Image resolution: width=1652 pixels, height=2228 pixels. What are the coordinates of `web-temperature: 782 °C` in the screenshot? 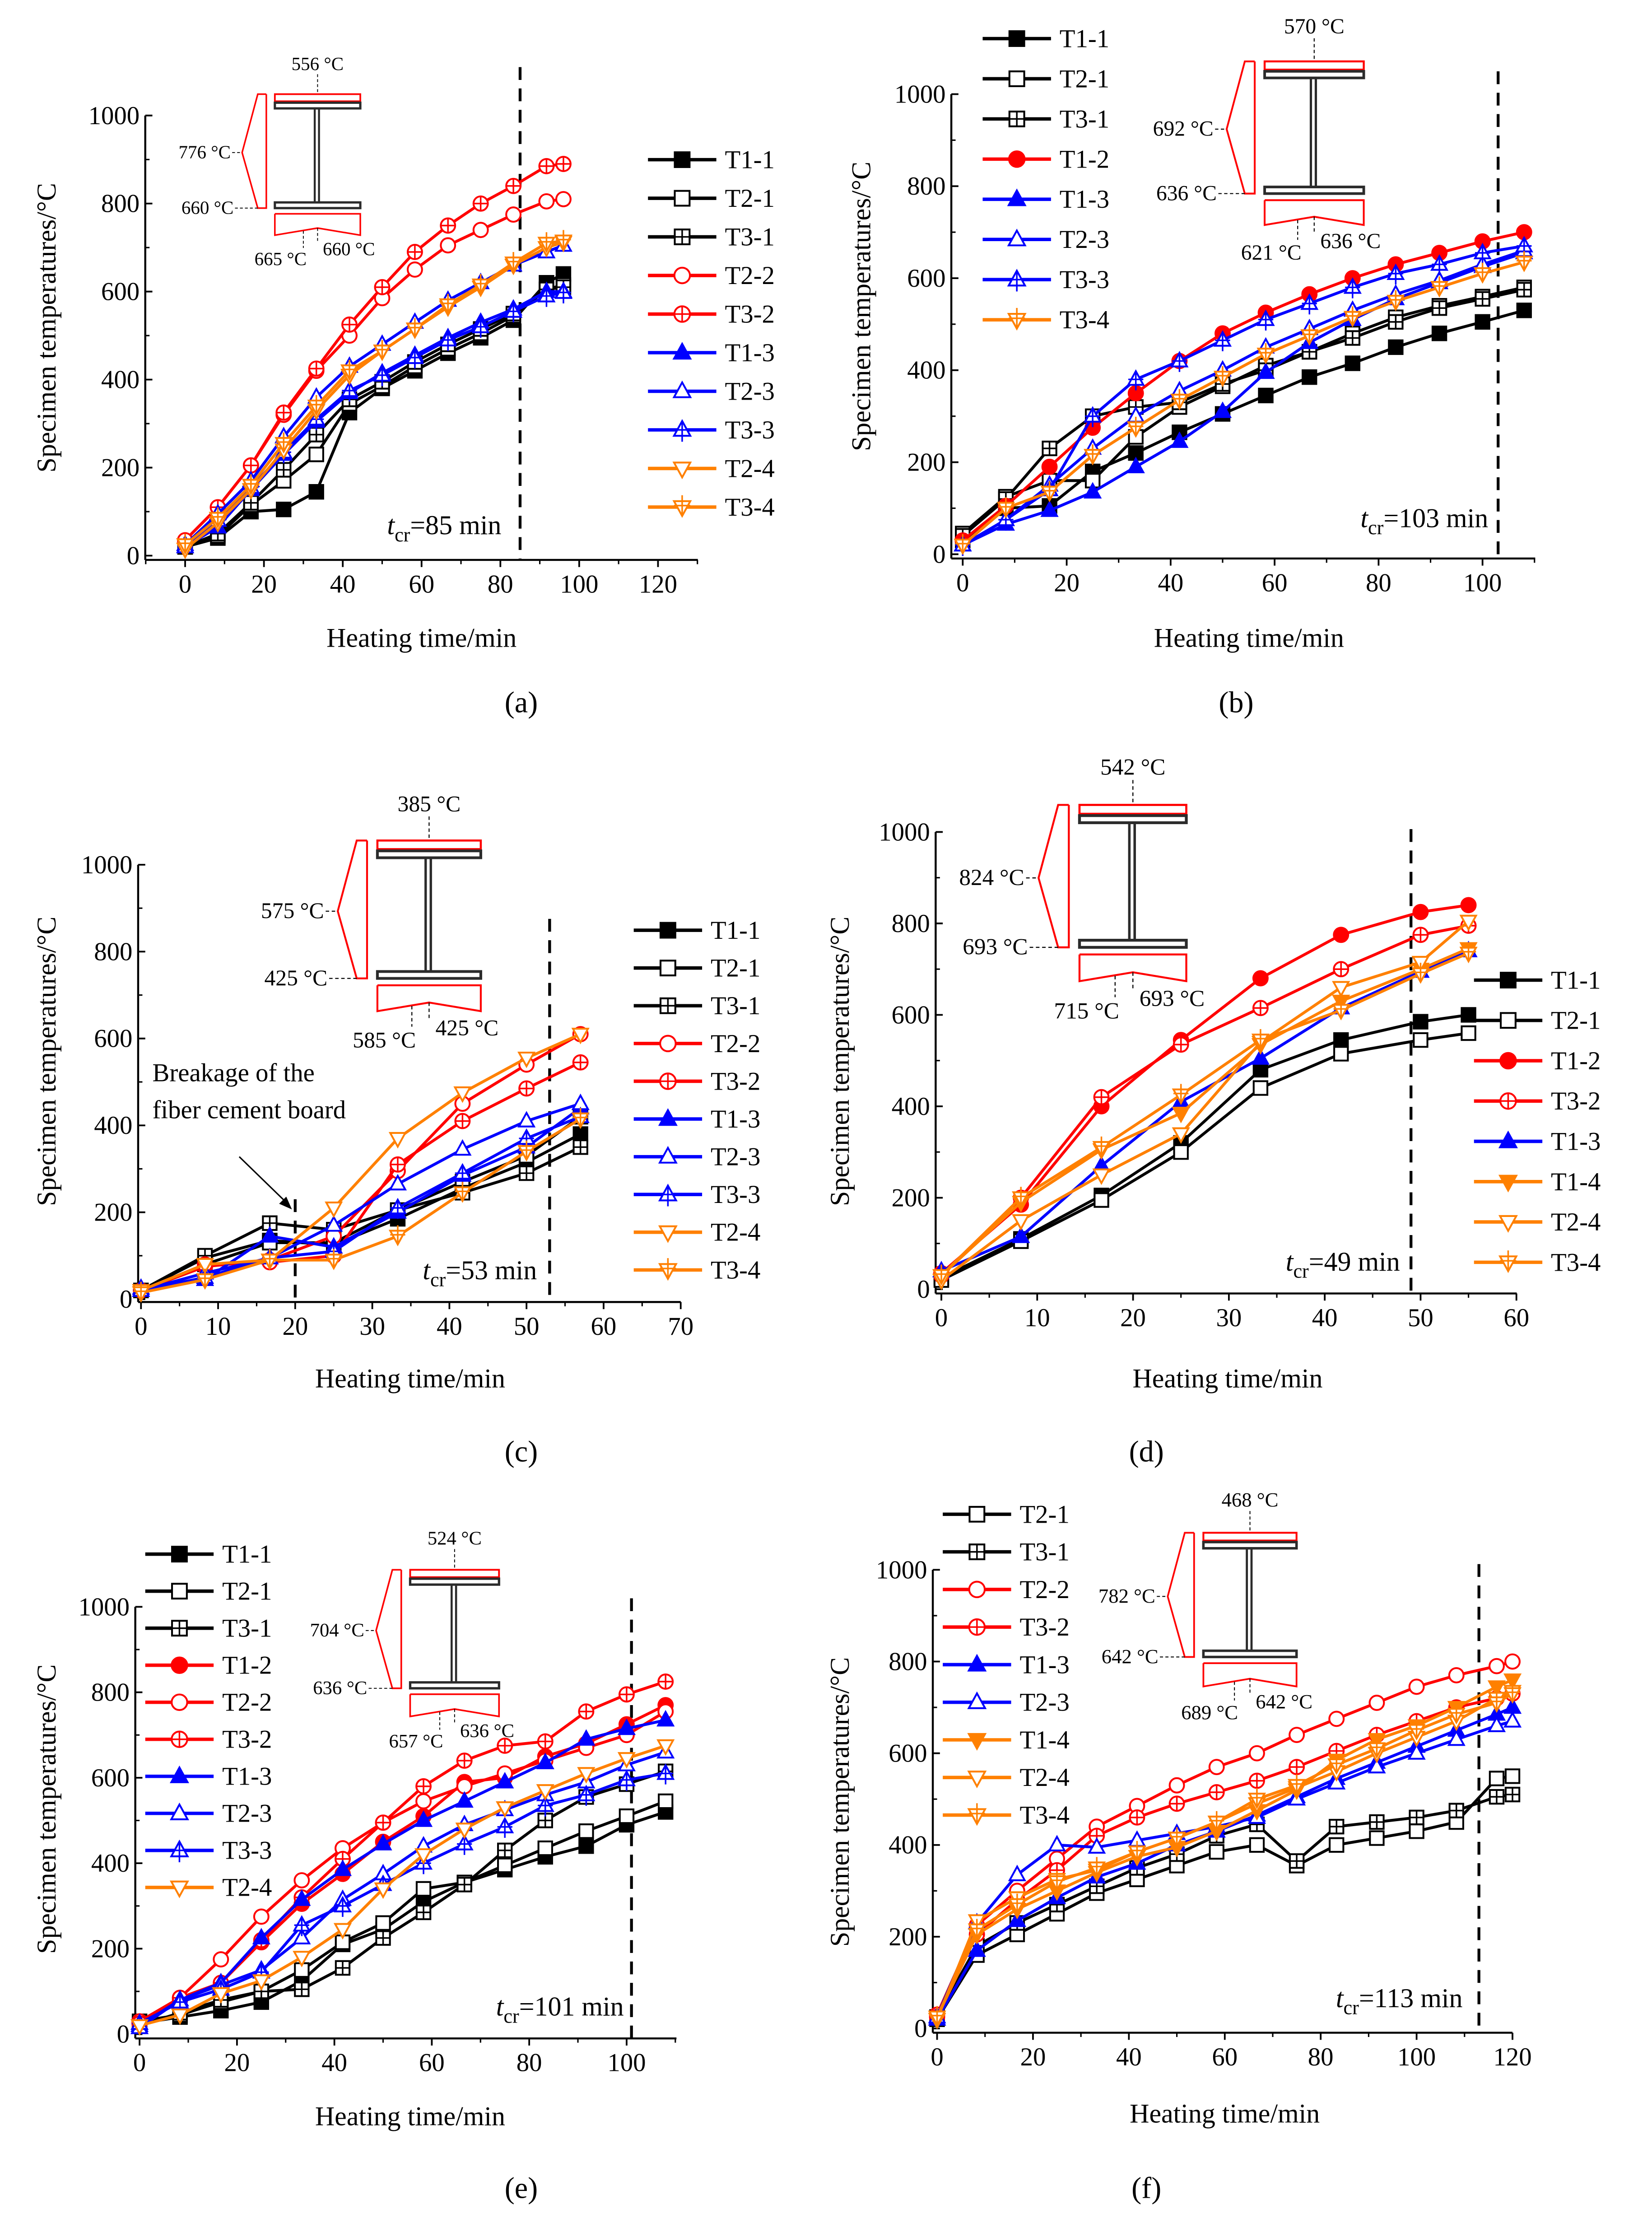 It's located at (1126, 1596).